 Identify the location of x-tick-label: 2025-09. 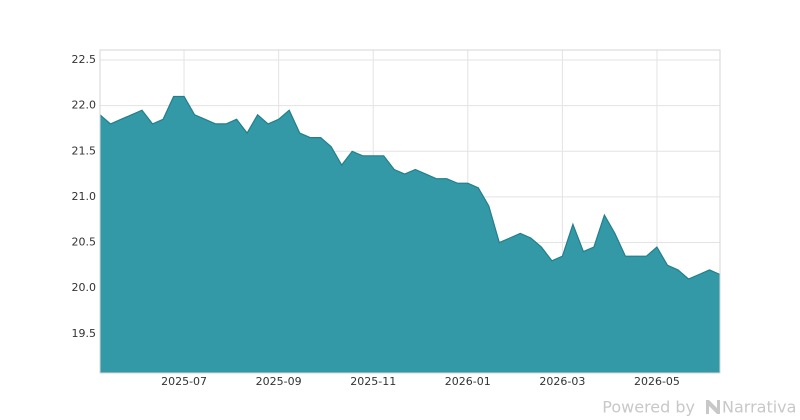
(279, 381).